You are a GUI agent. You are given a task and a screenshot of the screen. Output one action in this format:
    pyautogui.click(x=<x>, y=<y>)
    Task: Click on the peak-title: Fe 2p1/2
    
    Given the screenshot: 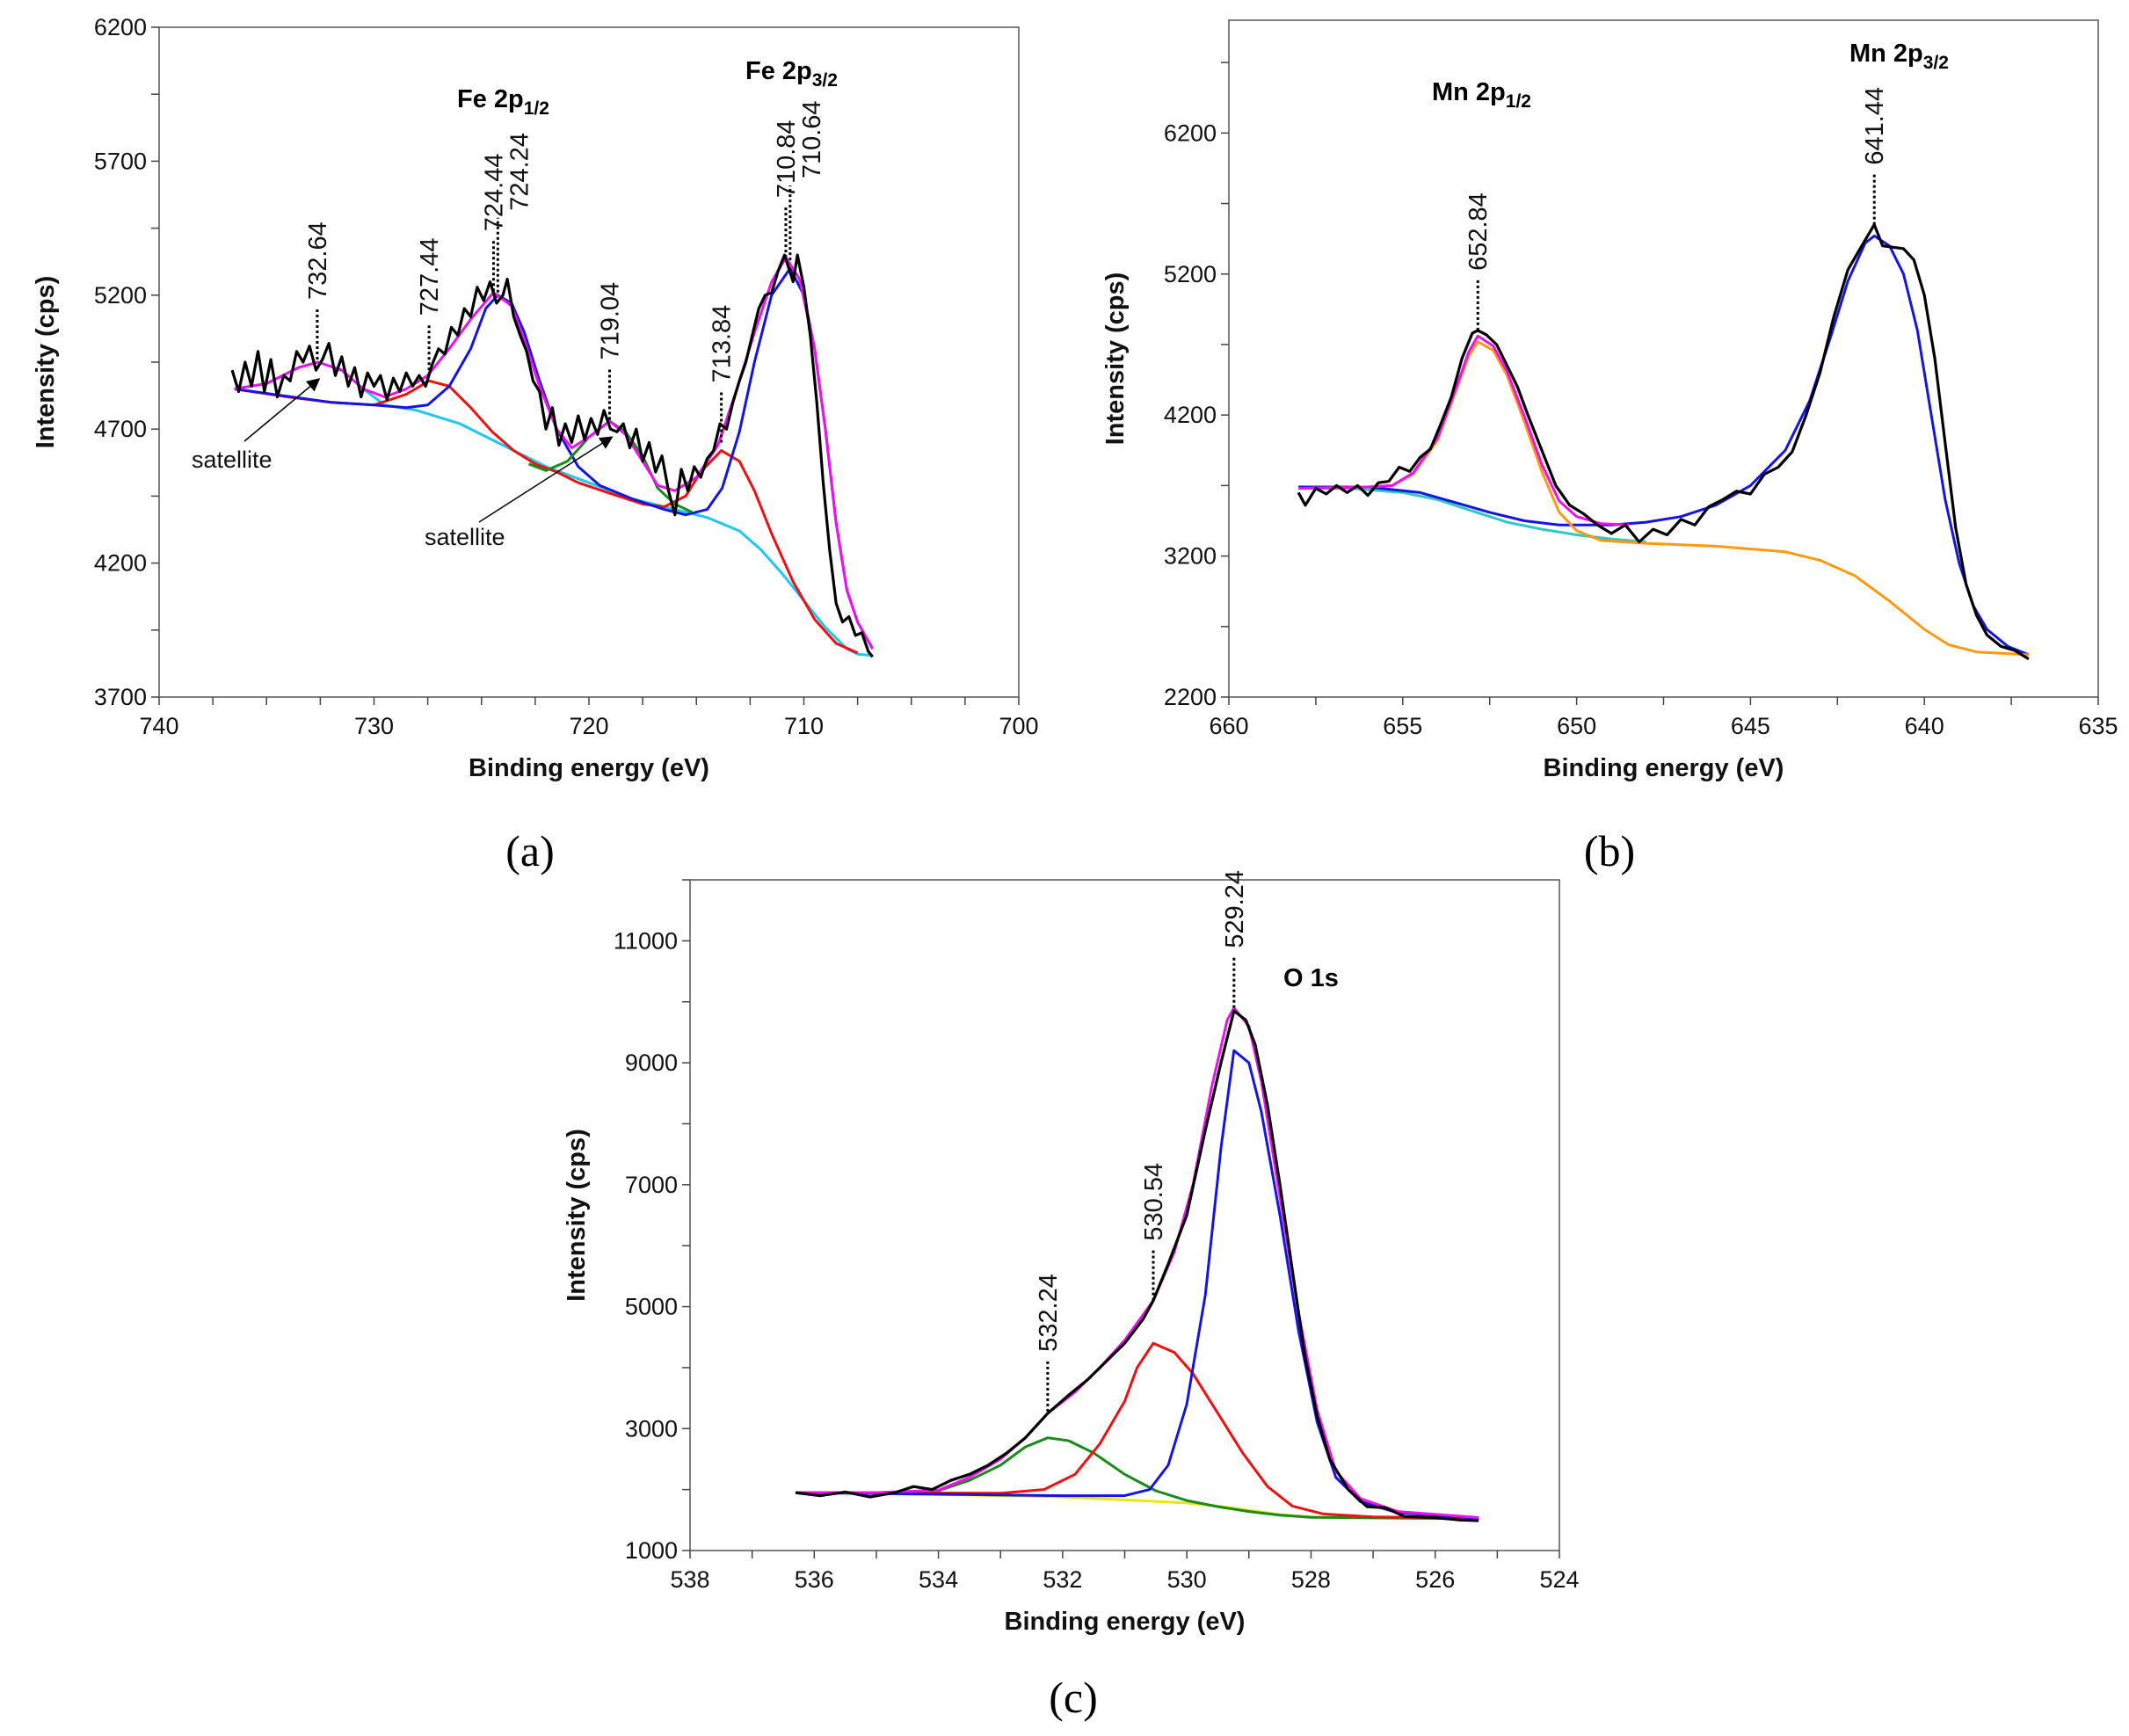 What is the action you would take?
    pyautogui.click(x=503, y=102)
    